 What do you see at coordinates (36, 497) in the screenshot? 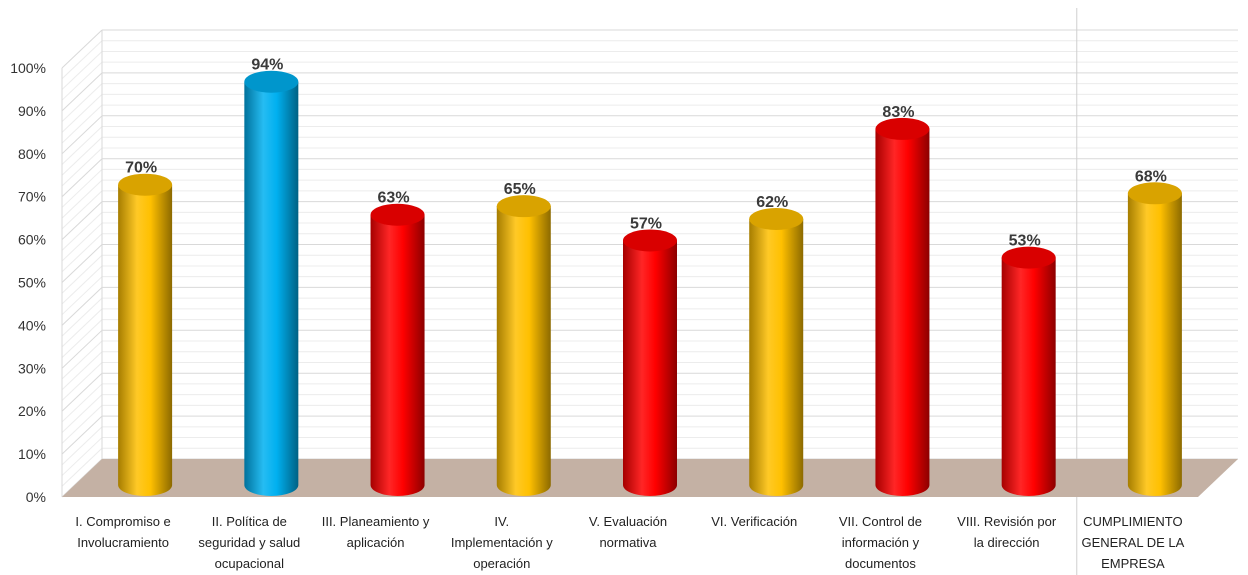
I see `y-tick-label: 0%` at bounding box center [36, 497].